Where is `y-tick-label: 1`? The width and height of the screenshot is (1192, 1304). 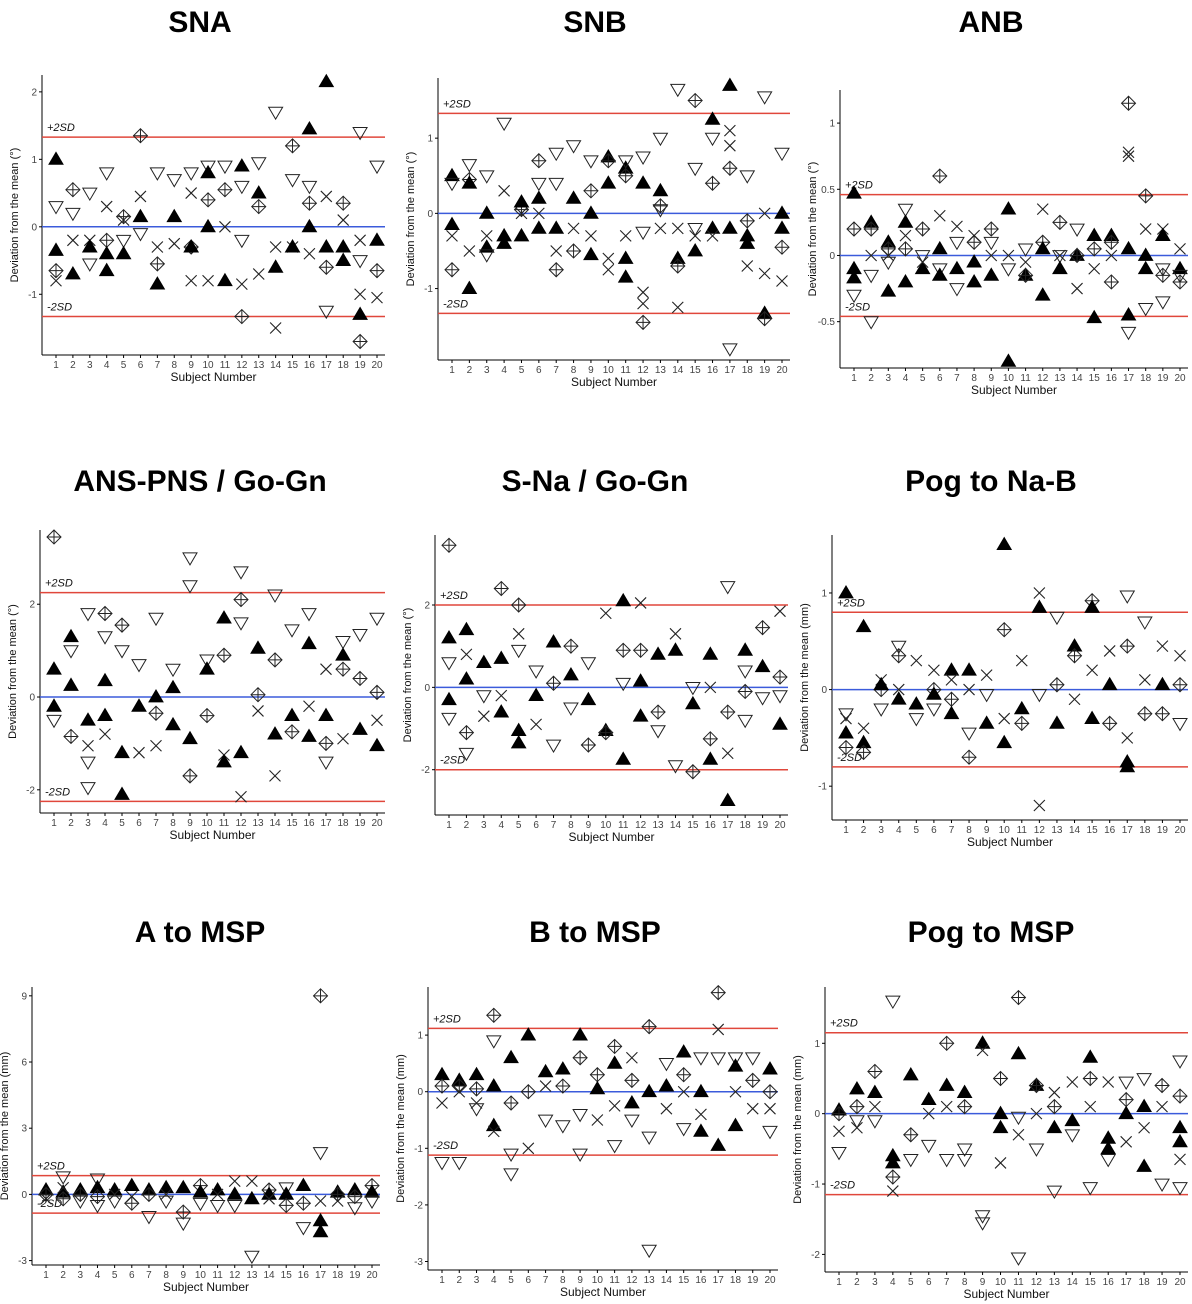 y-tick-label: 1 is located at coordinates (824, 593).